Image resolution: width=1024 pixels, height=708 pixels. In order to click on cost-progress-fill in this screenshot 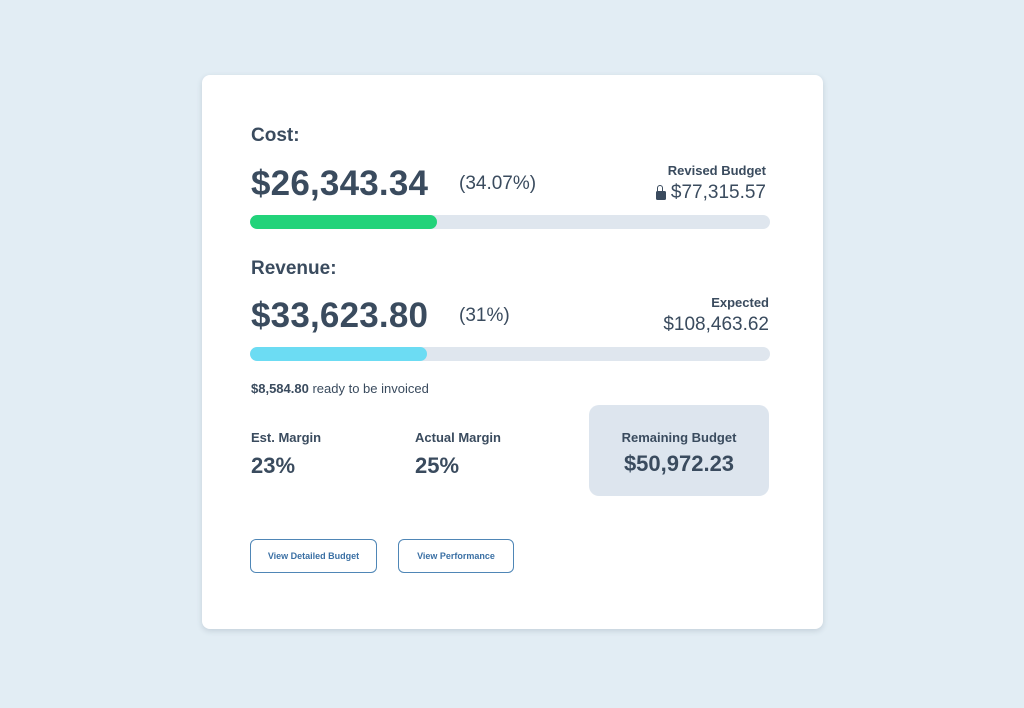, I will do `click(344, 222)`.